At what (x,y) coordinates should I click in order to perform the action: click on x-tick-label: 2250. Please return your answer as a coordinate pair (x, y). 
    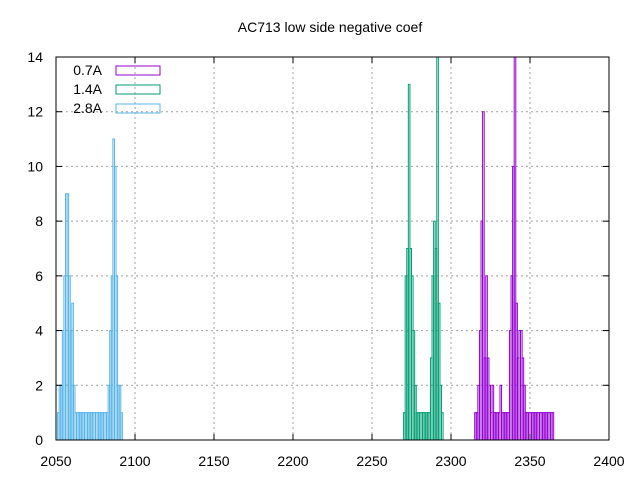
    Looking at the image, I should click on (371, 461).